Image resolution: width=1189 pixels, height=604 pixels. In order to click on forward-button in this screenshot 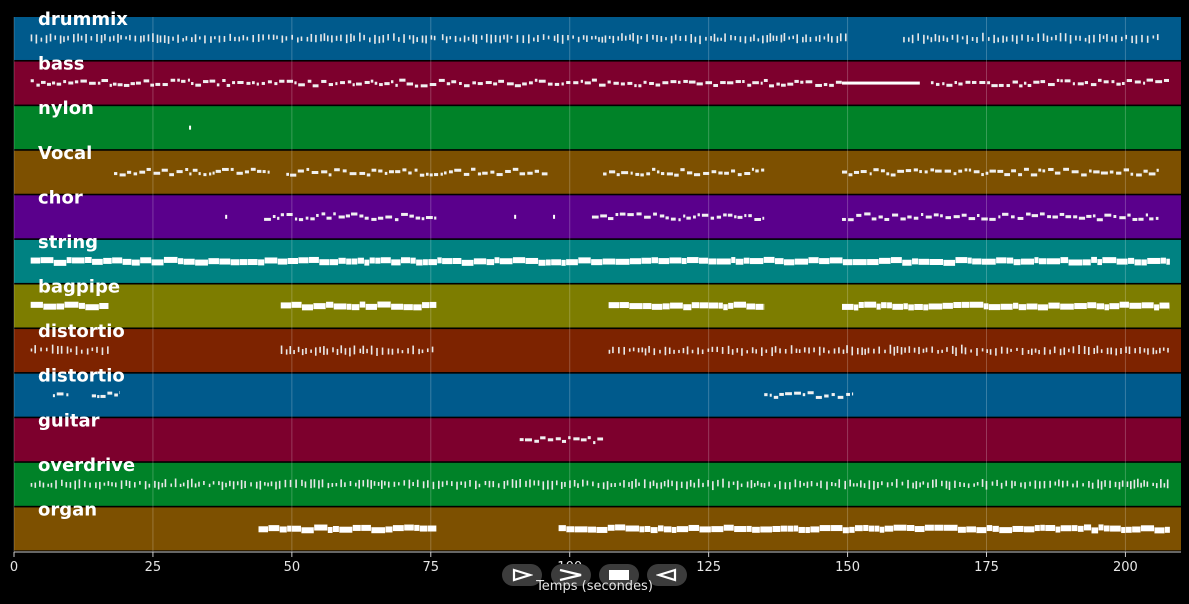, I will do `click(571, 575)`.